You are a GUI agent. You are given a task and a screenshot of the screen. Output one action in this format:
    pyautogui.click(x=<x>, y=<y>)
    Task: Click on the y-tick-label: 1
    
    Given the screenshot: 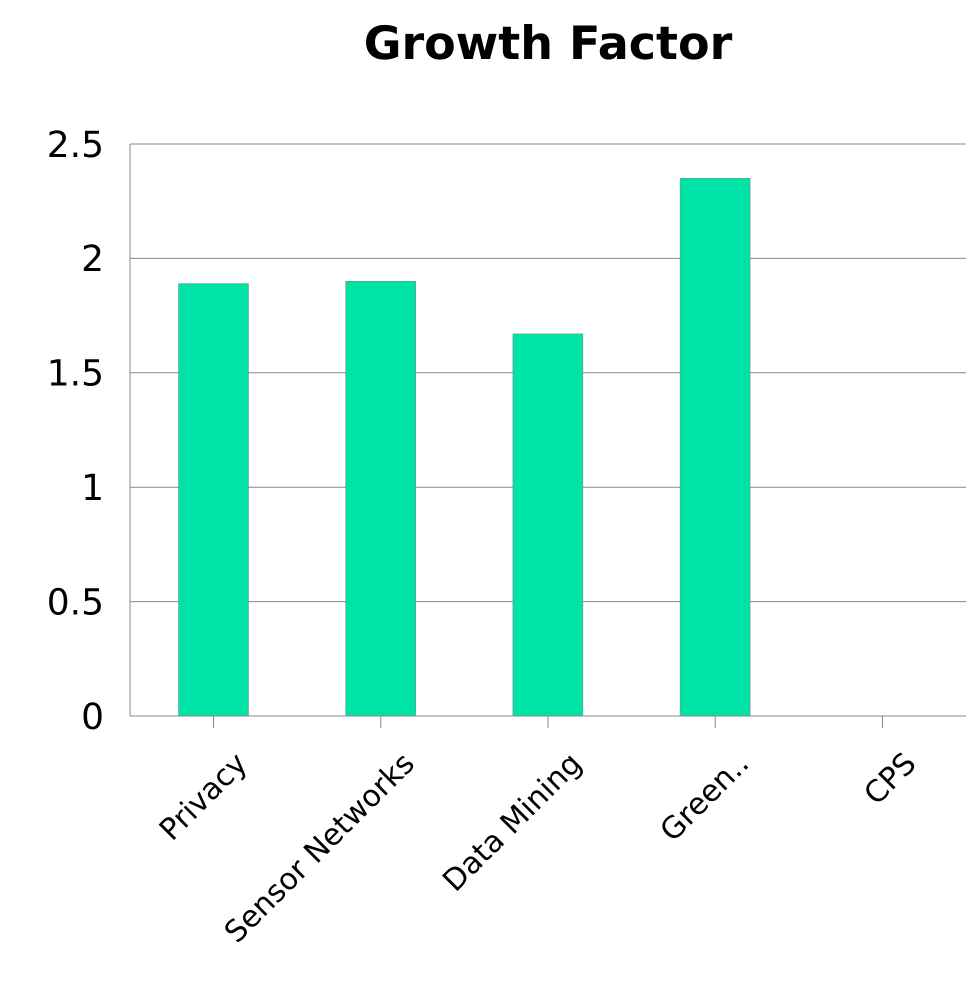 What is the action you would take?
    pyautogui.click(x=92, y=488)
    